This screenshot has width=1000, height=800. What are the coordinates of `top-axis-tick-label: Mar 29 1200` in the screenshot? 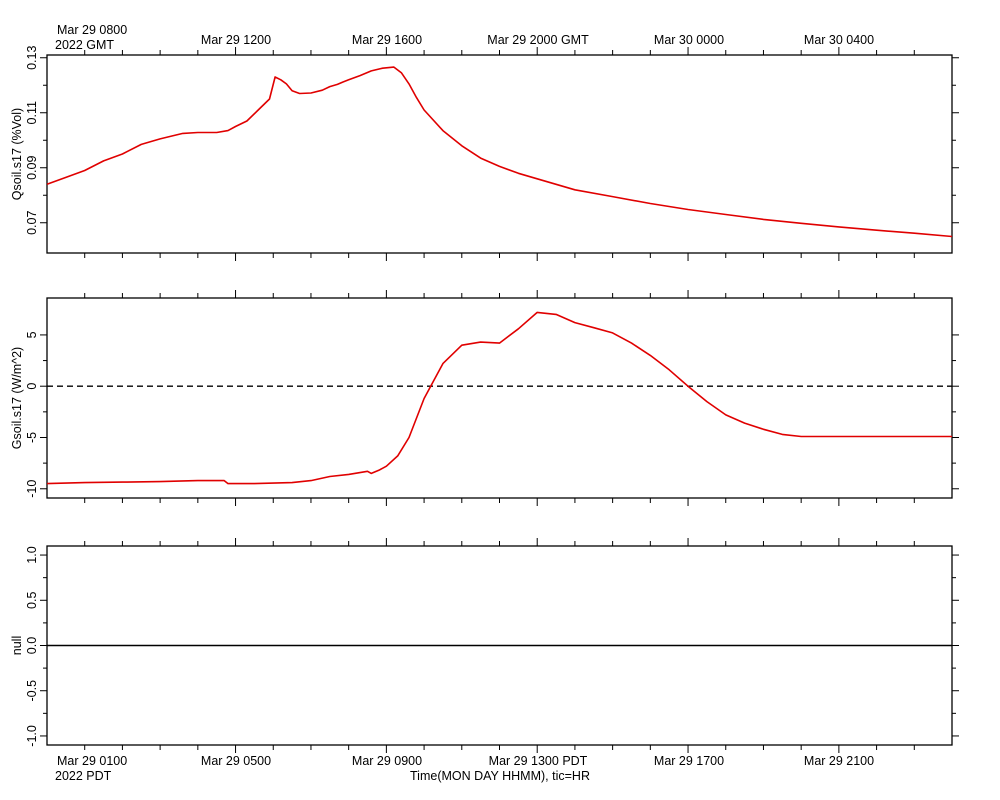 It's located at (236, 40).